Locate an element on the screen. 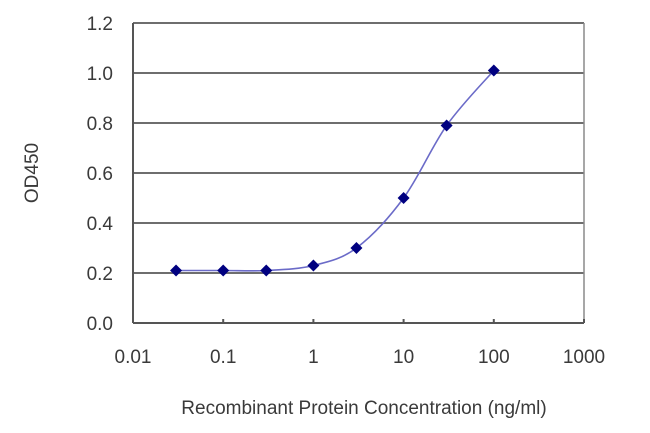 The width and height of the screenshot is (650, 433). y-tick-label: 0.8 is located at coordinates (100, 124).